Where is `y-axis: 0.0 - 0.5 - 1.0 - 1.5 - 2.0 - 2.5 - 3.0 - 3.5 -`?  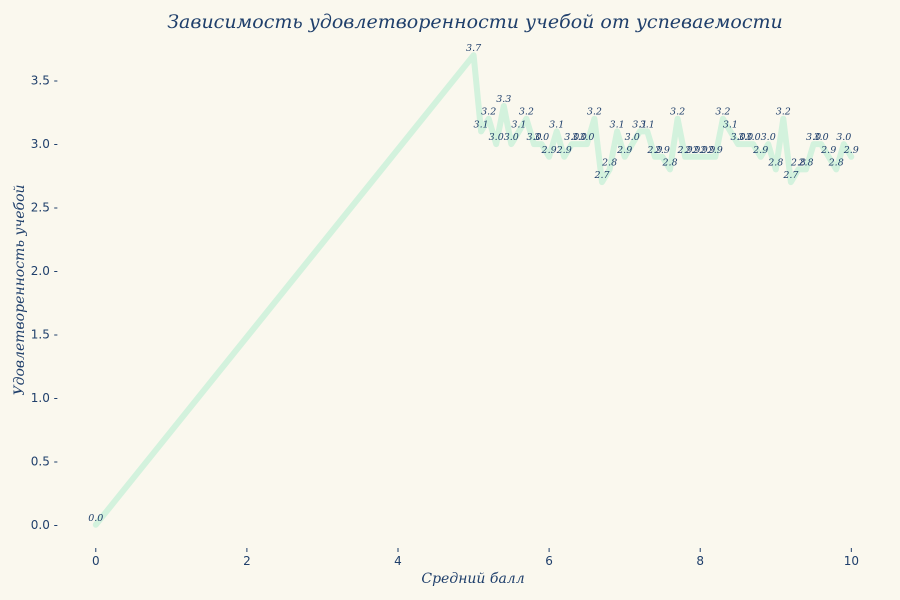
y-axis: 0.0 - 0.5 - 1.0 - 1.5 - 2.0 - 2.5 - 3.0 - 3.5 - is located at coordinates (44, 303).